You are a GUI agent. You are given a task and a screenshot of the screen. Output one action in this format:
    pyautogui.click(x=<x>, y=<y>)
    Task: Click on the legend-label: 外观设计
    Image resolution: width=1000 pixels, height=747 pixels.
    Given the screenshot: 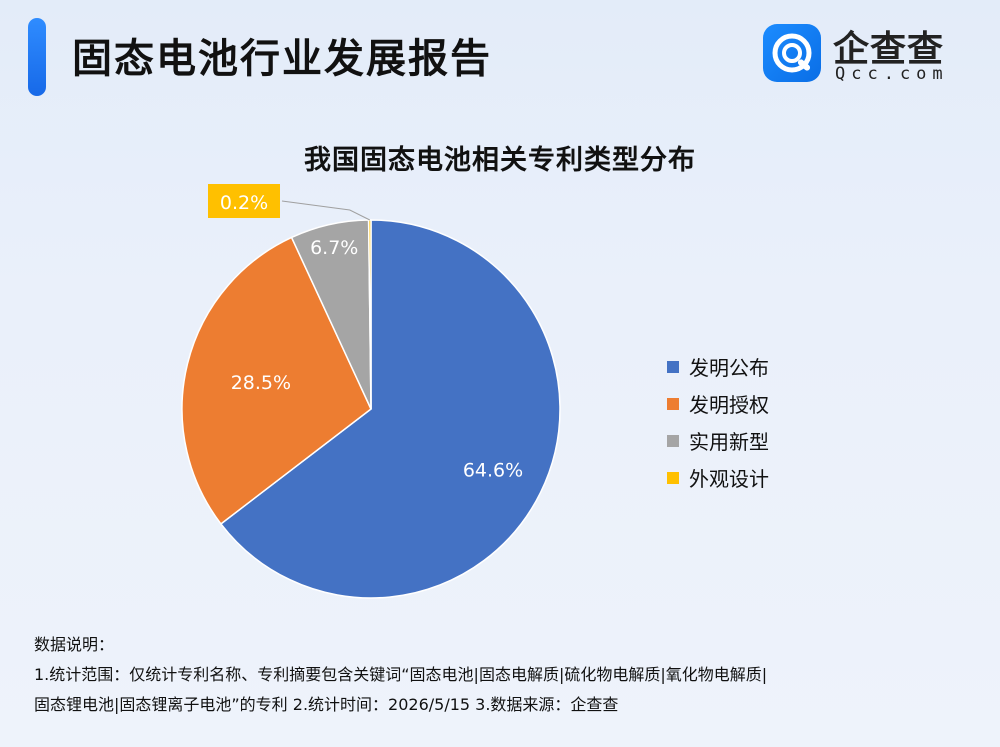 What is the action you would take?
    pyautogui.click(x=729, y=479)
    